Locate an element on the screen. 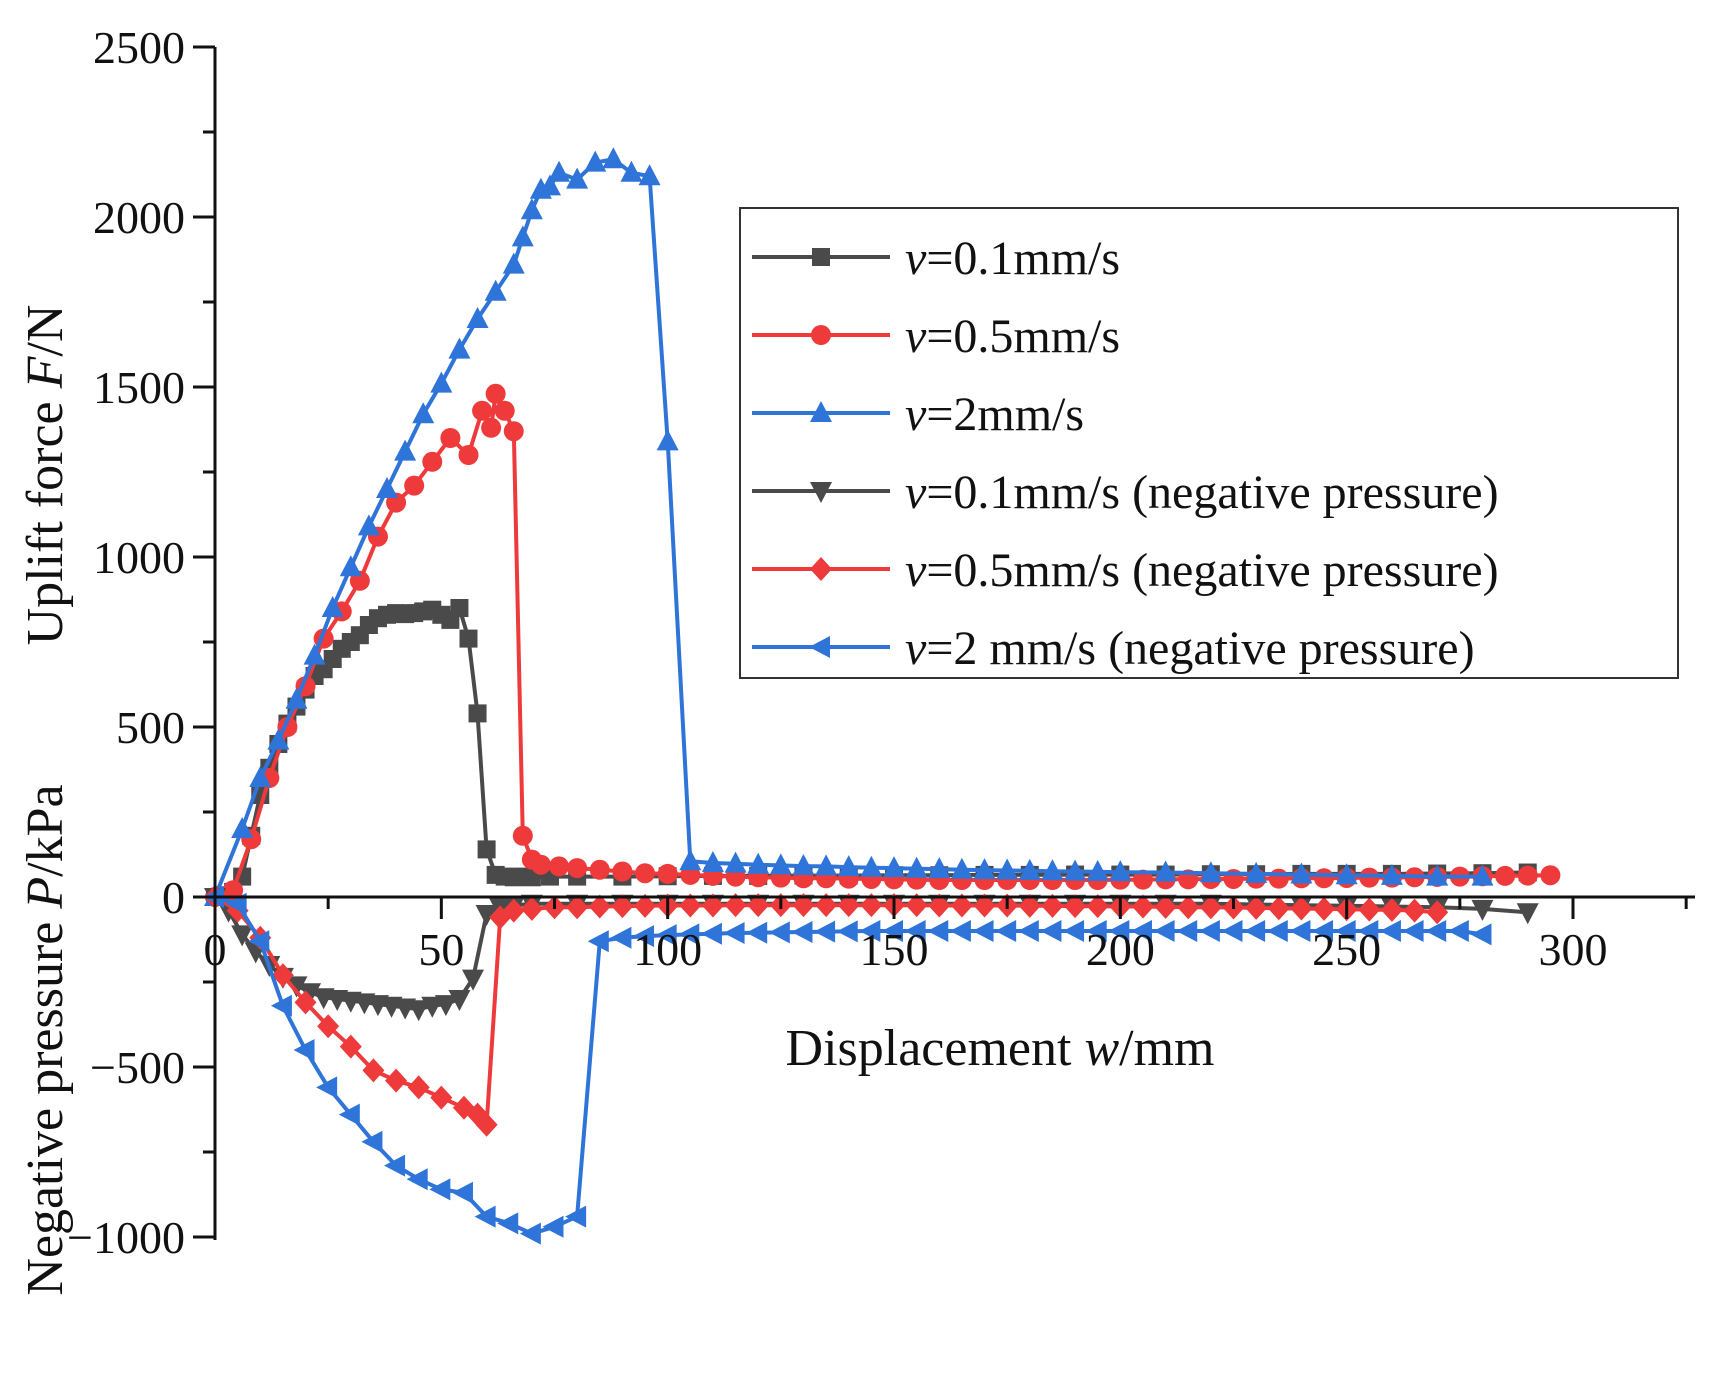 This screenshot has width=1723, height=1388. x-tick-label: 50 is located at coordinates (441, 949).